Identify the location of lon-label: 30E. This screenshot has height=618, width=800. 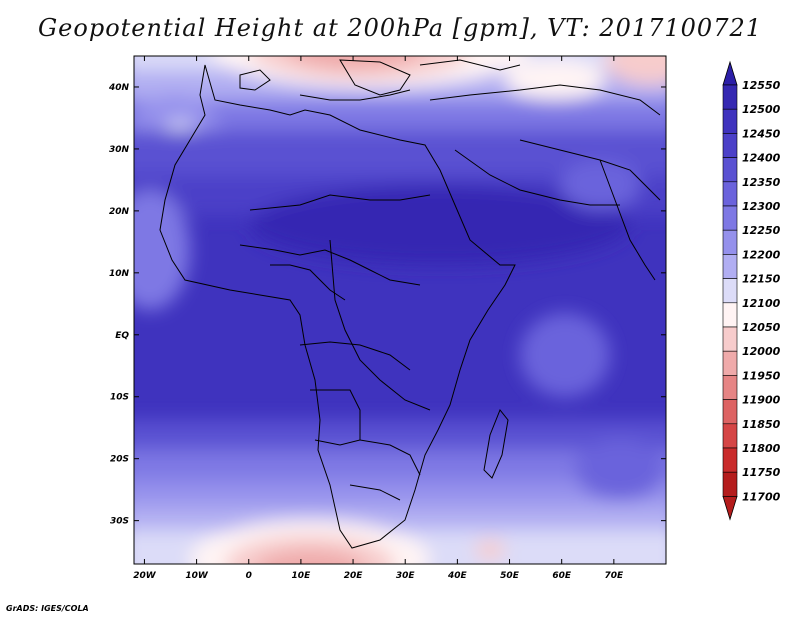
(406, 576).